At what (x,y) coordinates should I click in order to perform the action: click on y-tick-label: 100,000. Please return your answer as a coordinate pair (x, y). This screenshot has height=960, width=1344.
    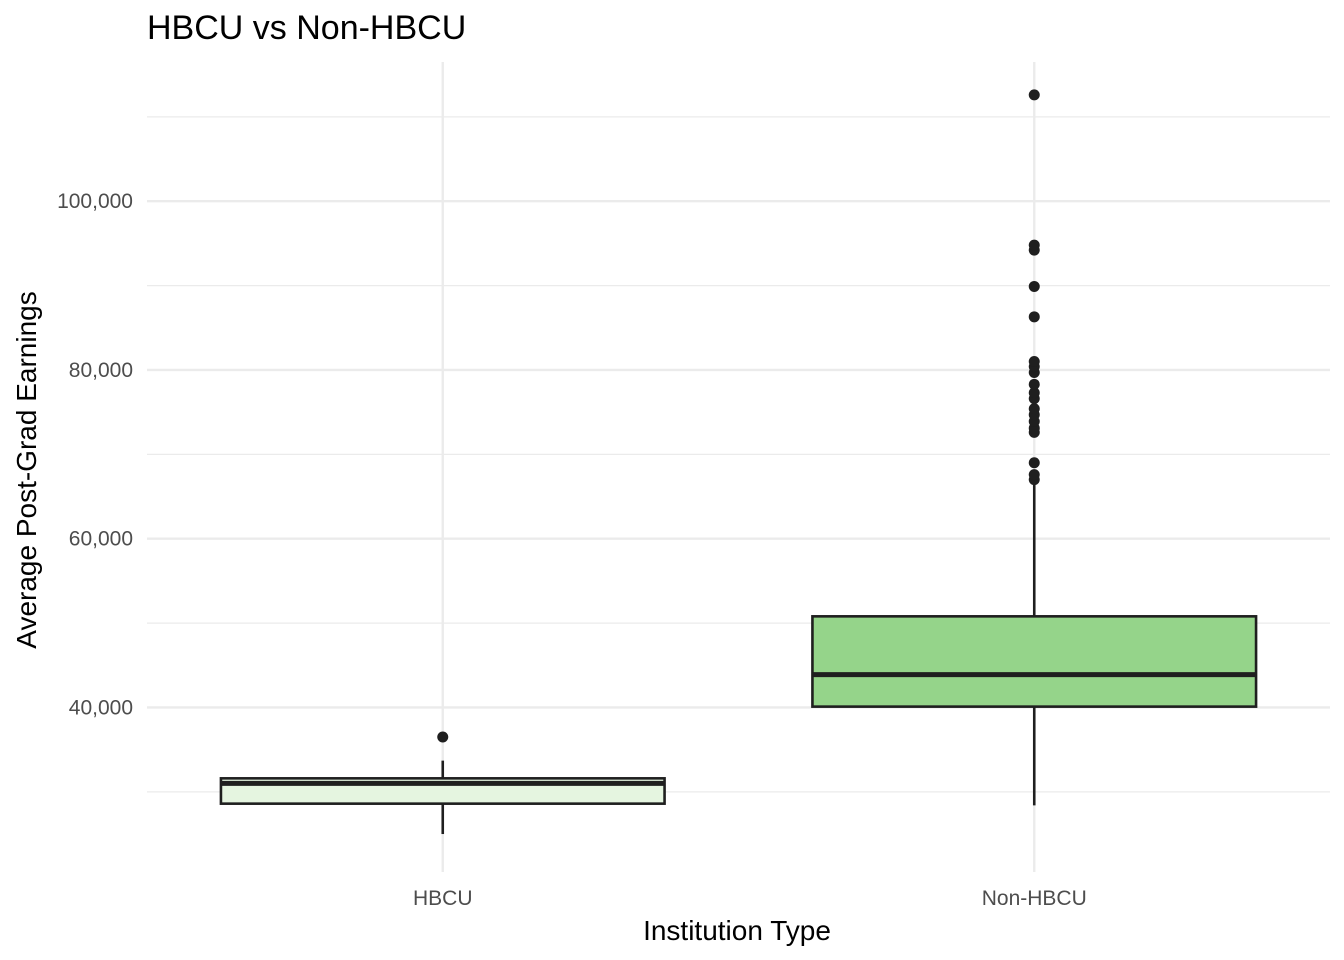
    Looking at the image, I should click on (95, 201).